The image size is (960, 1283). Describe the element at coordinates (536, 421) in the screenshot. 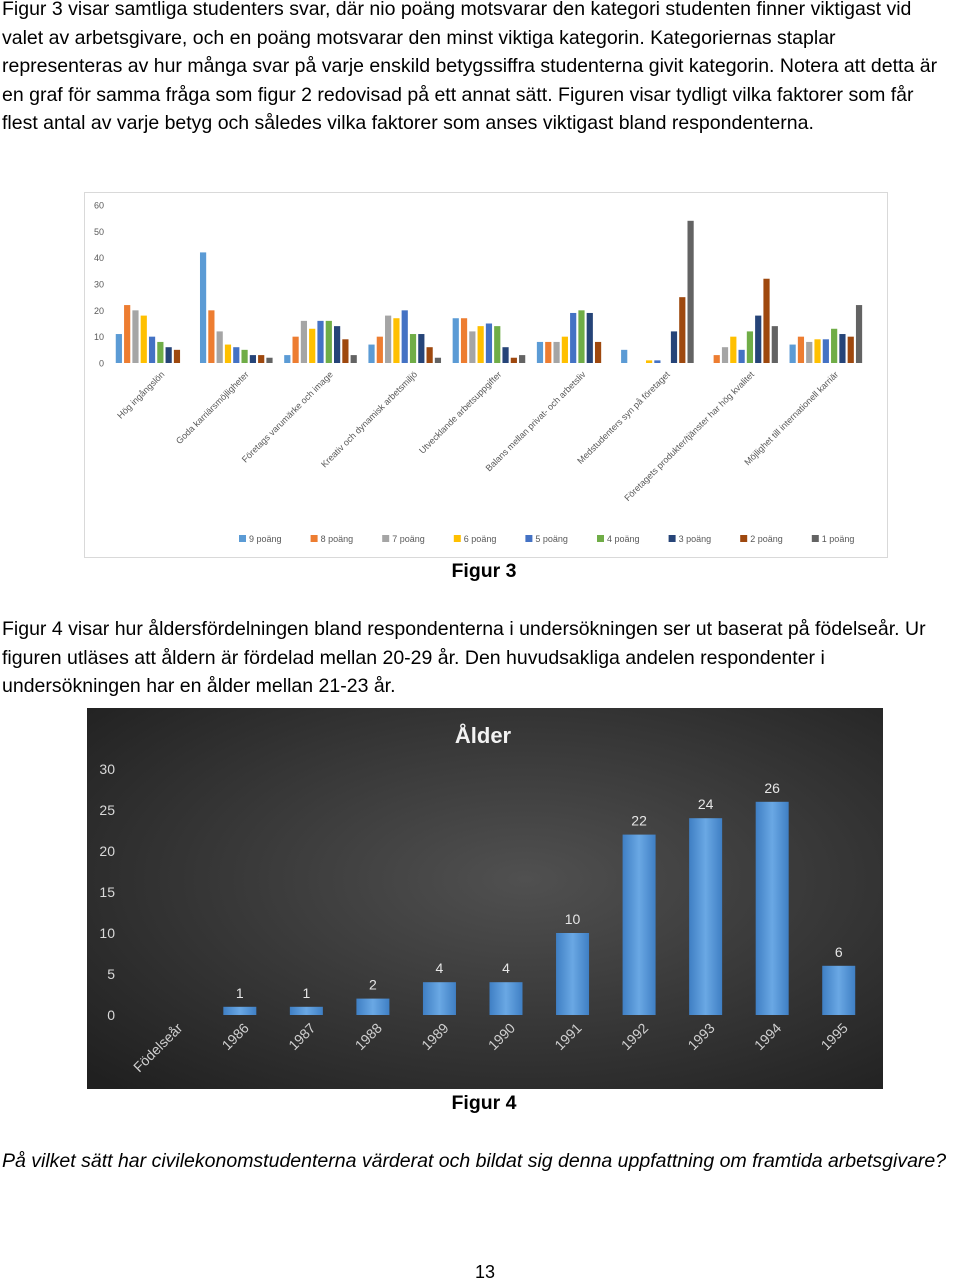

I see `category-label: Balans mellan privat- och arbetsliv` at that location.